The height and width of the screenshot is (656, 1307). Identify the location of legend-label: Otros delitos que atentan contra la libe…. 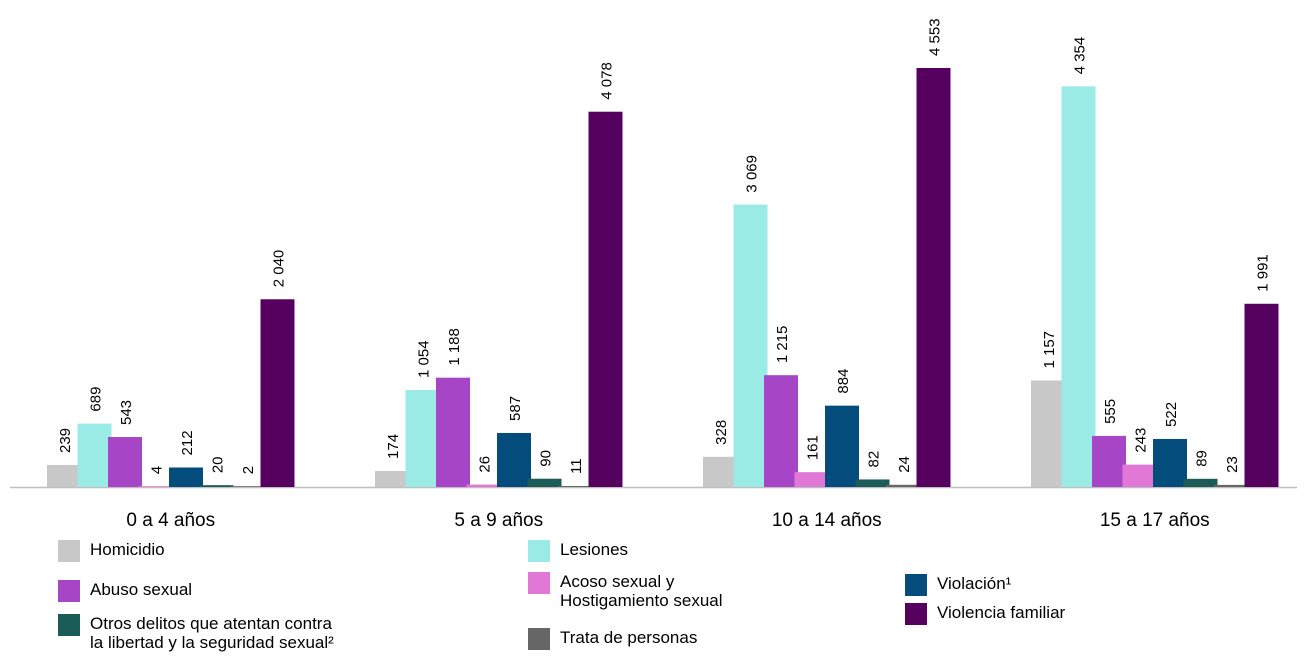
(212, 633).